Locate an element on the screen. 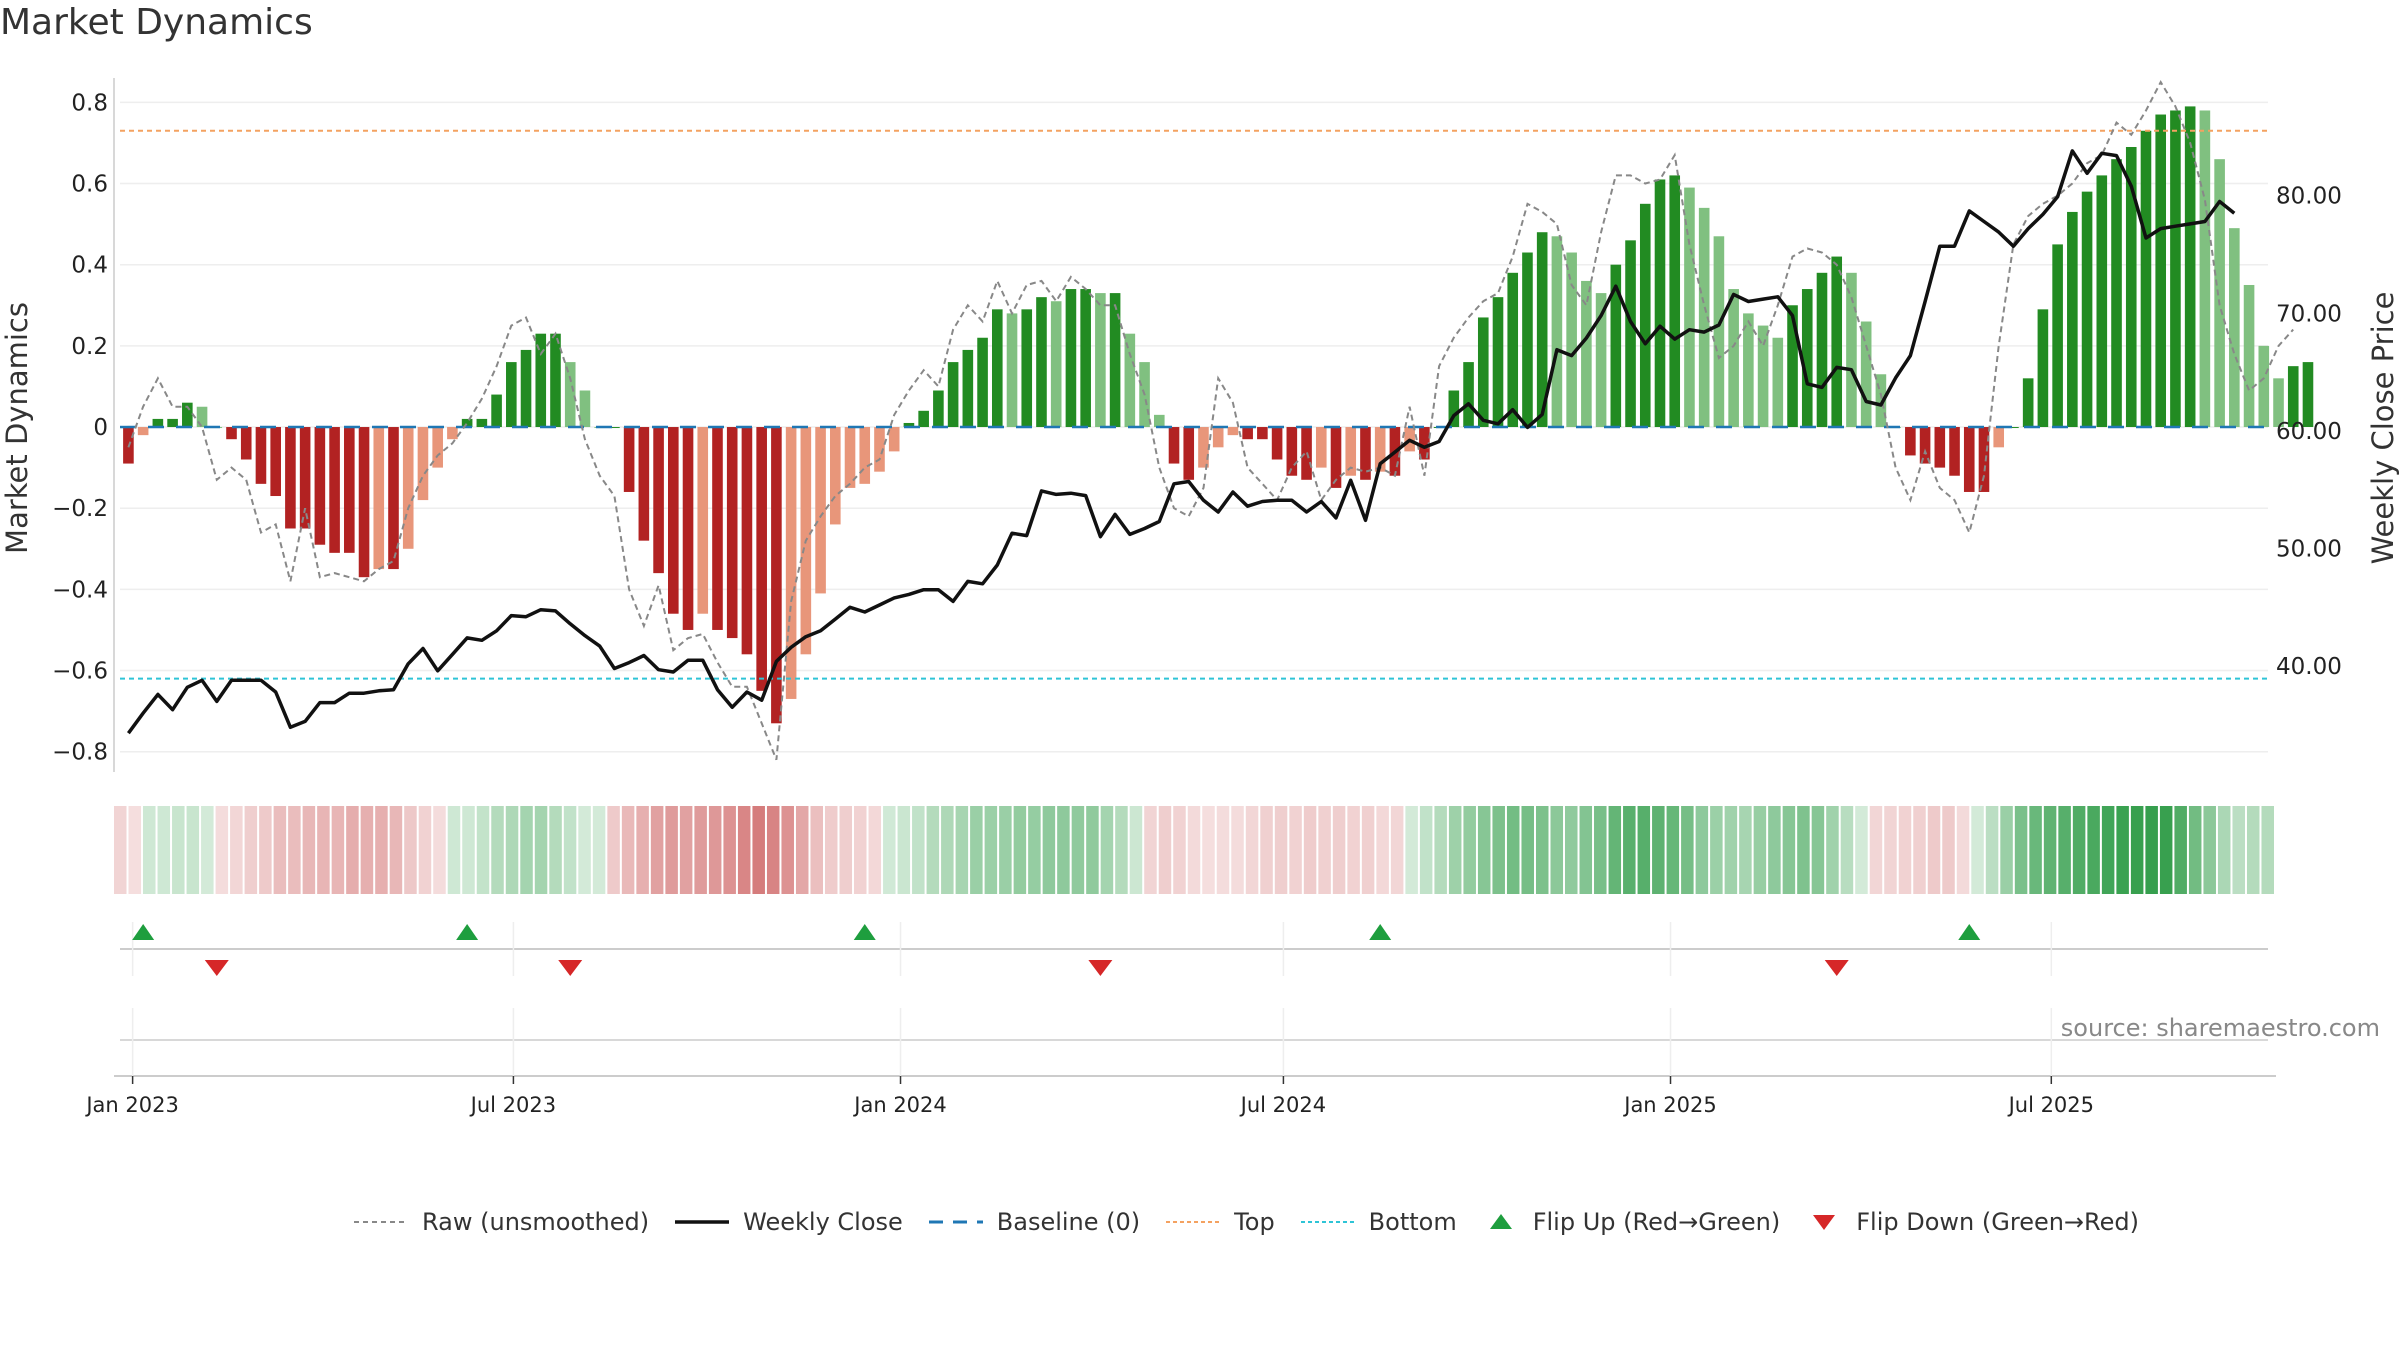 Image resolution: width=2400 pixels, height=1350 pixels. y-right-tick-label: 50.00 is located at coordinates (2309, 550).